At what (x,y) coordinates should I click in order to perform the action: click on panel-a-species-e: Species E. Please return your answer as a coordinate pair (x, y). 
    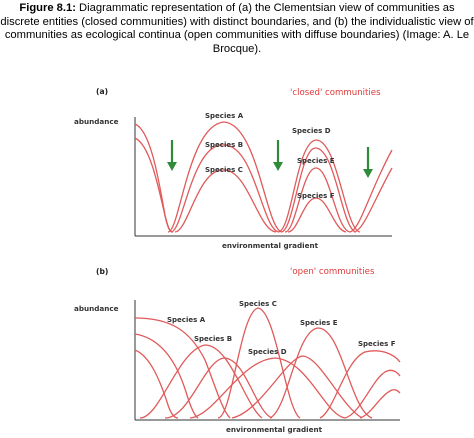
    Looking at the image, I should click on (316, 161).